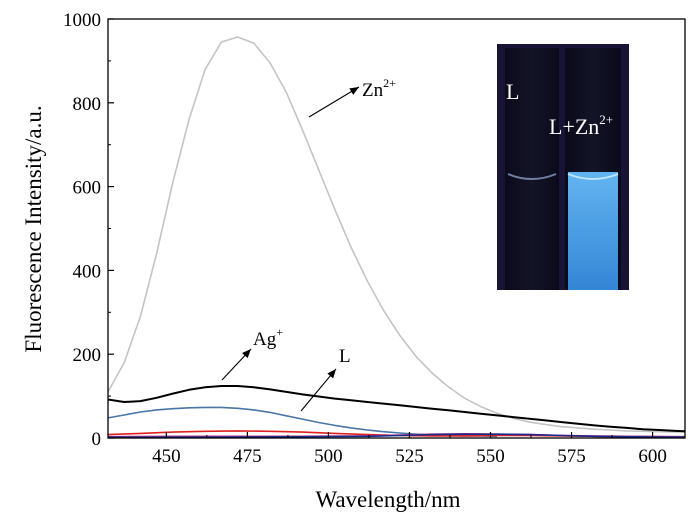 The image size is (700, 521). Describe the element at coordinates (563, 167) in the screenshot. I see `inset-photo: L L+Zn2+` at that location.